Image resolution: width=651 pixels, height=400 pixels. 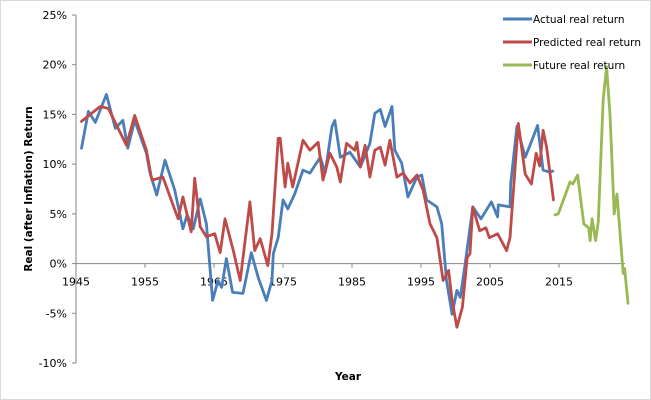 I want to click on x-axis-title: Year, so click(x=348, y=377).